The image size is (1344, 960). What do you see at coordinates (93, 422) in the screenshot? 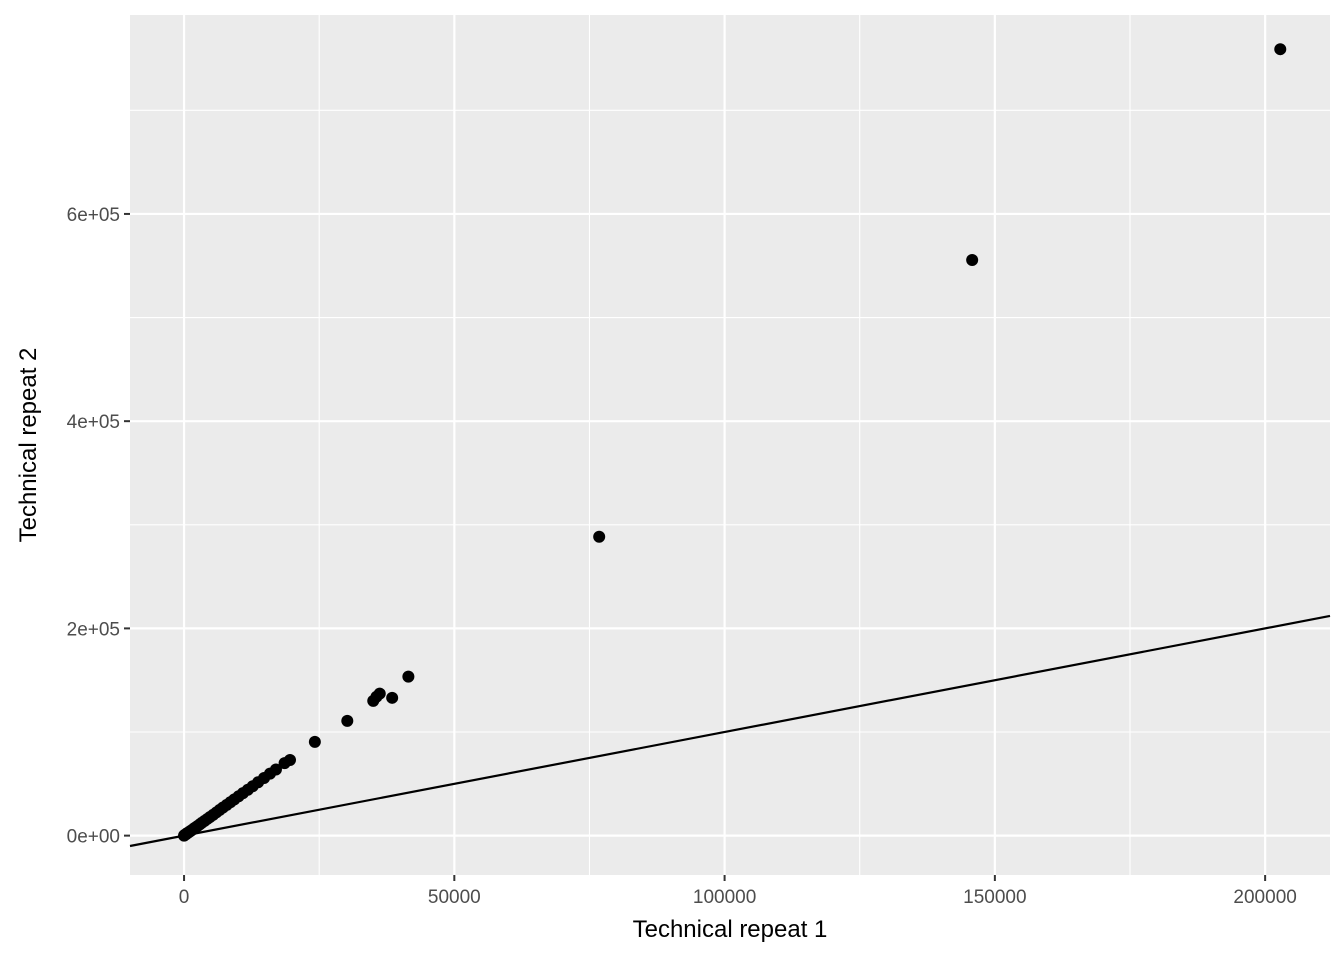
I see `y-tick-label: 4e+05` at bounding box center [93, 422].